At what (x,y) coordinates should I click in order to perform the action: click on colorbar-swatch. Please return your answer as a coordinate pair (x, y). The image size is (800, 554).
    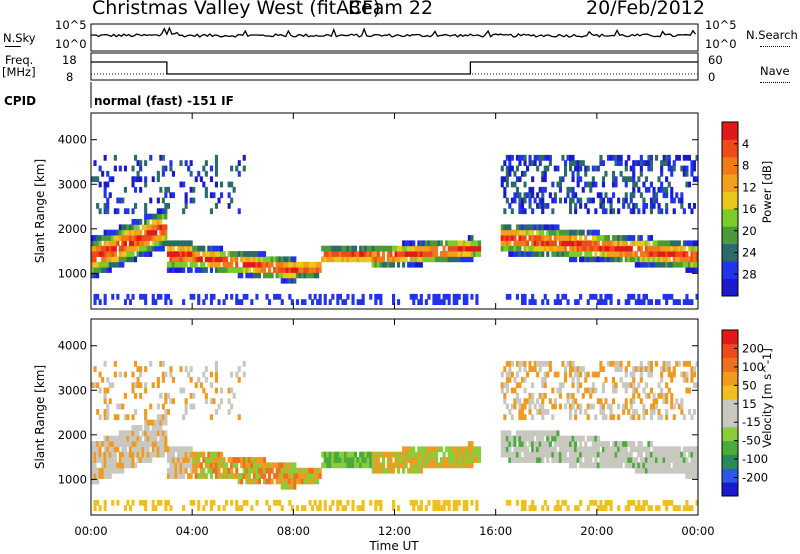
    Looking at the image, I should click on (730, 183).